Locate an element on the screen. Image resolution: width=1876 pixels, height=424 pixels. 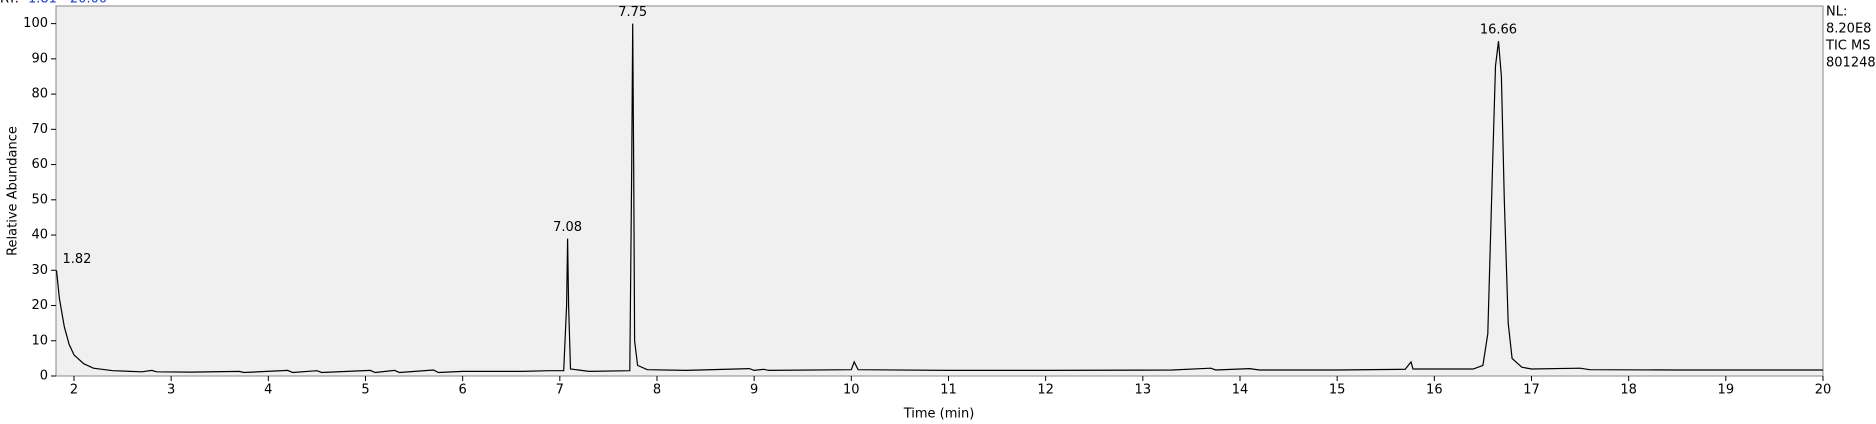
x-tick-label: 17 is located at coordinates (1531, 390).